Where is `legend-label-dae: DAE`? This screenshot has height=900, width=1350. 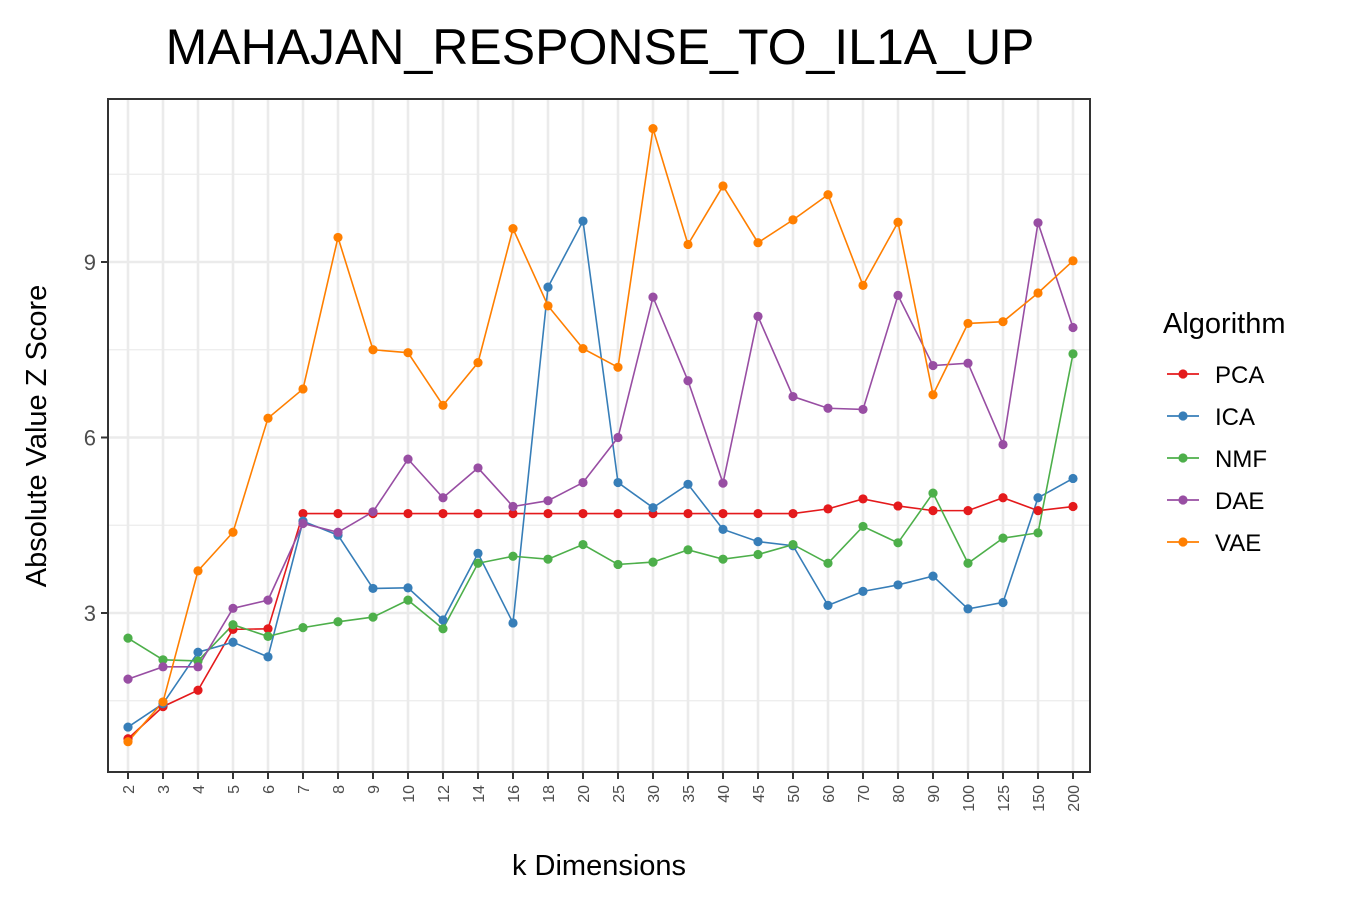 legend-label-dae: DAE is located at coordinates (1239, 501).